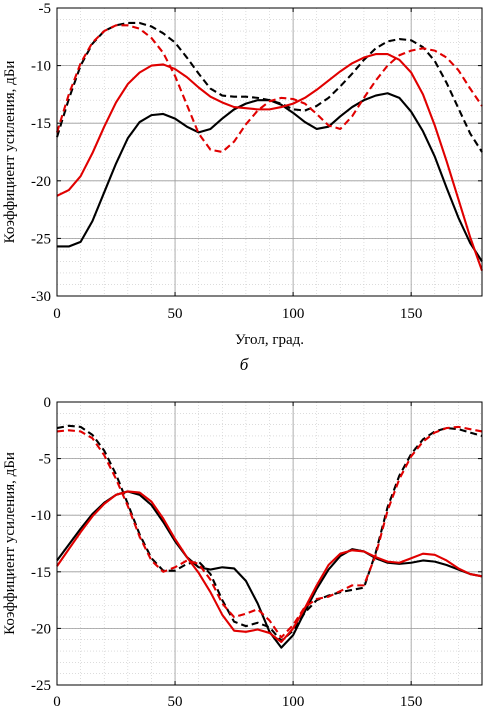  I want to click on x-axis-label: Угол, град., so click(269, 340).